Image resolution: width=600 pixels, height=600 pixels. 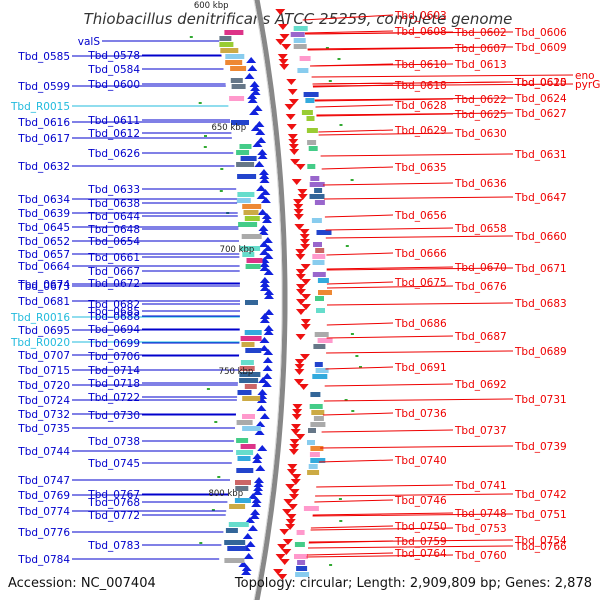 What do you see at coordinates (236, 372) in the screenshot?
I see `scale-label: 750 kbp` at bounding box center [236, 372].